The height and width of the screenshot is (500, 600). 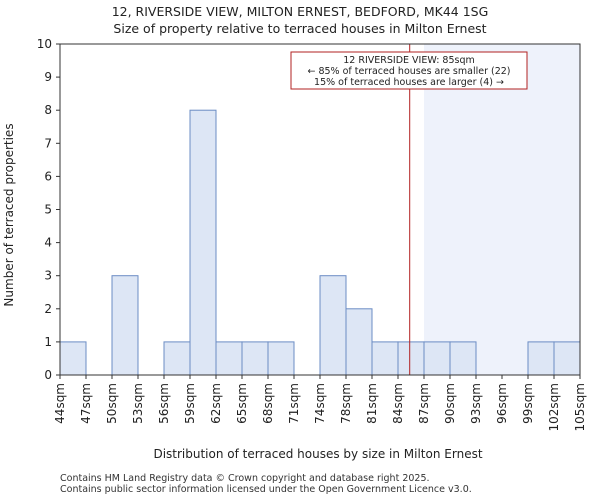 What do you see at coordinates (9, 214) in the screenshot?
I see `y-axis-label: Number of terraced properties` at bounding box center [9, 214].